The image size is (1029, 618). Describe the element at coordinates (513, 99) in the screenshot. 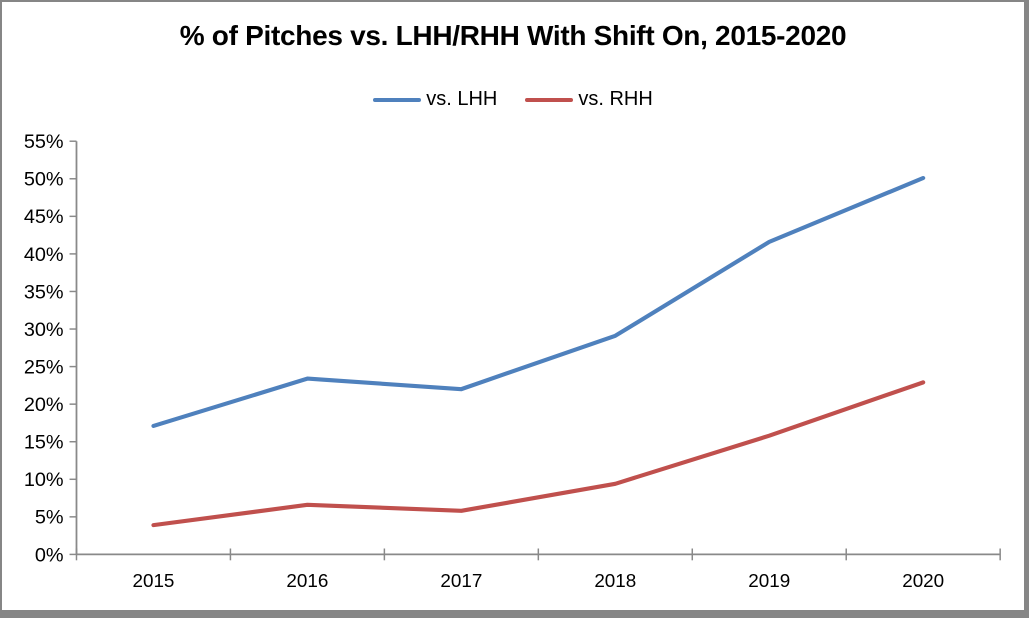

I see `legend: vs. LHH vs. RHH` at that location.